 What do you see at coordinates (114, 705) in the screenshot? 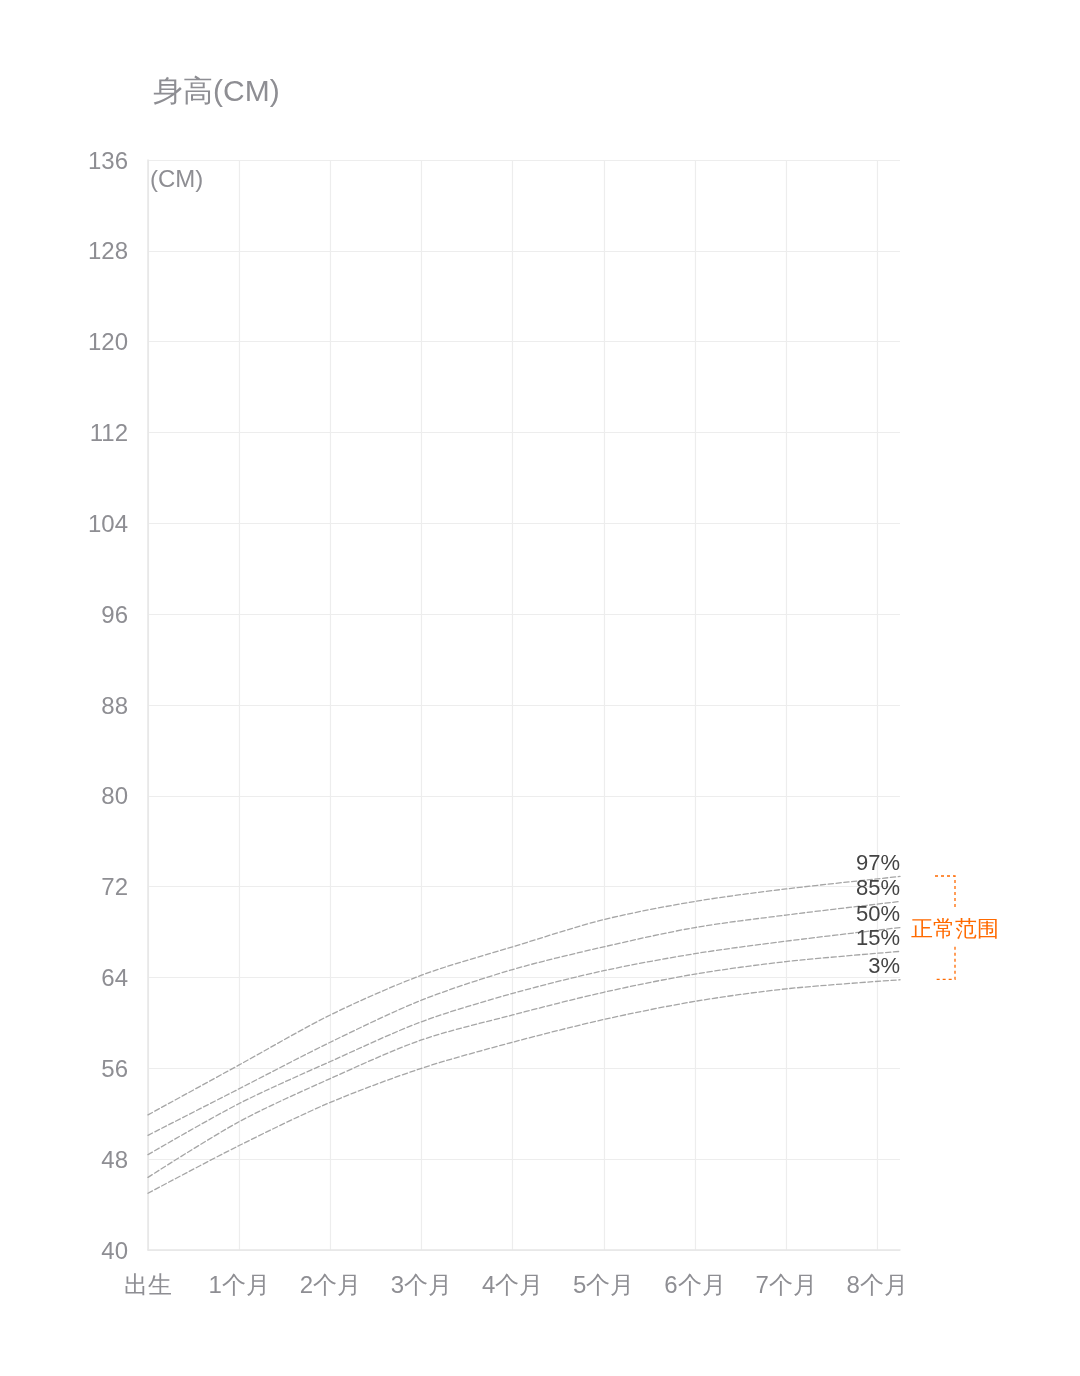
I see `y-tick-label: 88` at bounding box center [114, 705].